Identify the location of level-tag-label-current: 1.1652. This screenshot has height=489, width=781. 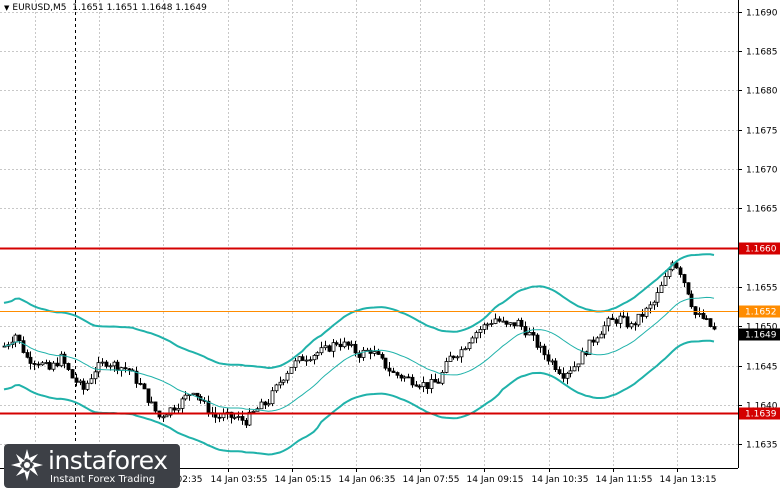
(761, 313).